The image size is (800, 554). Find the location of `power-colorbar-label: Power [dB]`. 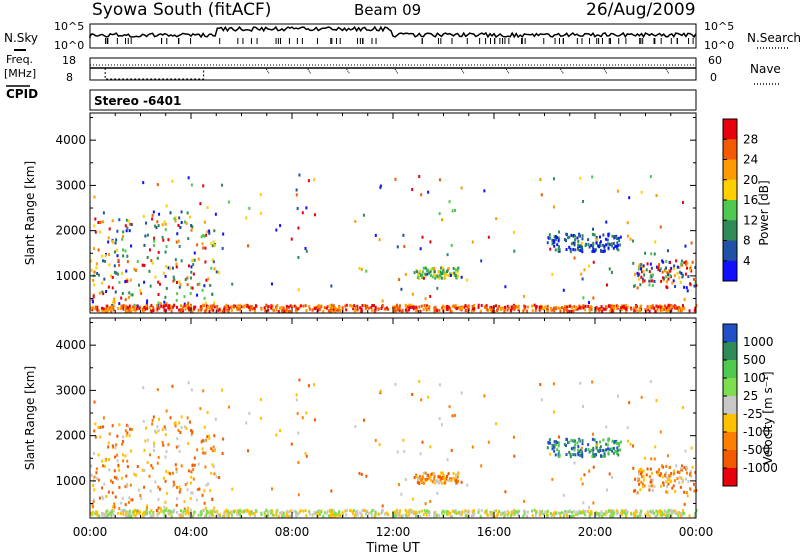

power-colorbar-label: Power [dB] is located at coordinates (764, 212).